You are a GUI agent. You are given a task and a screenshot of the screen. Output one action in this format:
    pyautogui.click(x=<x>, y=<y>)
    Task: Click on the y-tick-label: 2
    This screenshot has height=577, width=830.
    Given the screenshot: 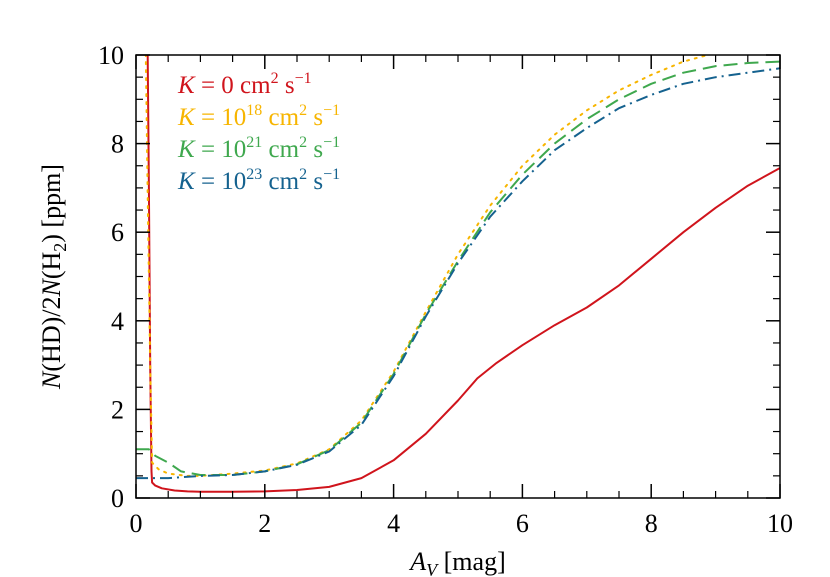 What is the action you would take?
    pyautogui.click(x=117, y=409)
    